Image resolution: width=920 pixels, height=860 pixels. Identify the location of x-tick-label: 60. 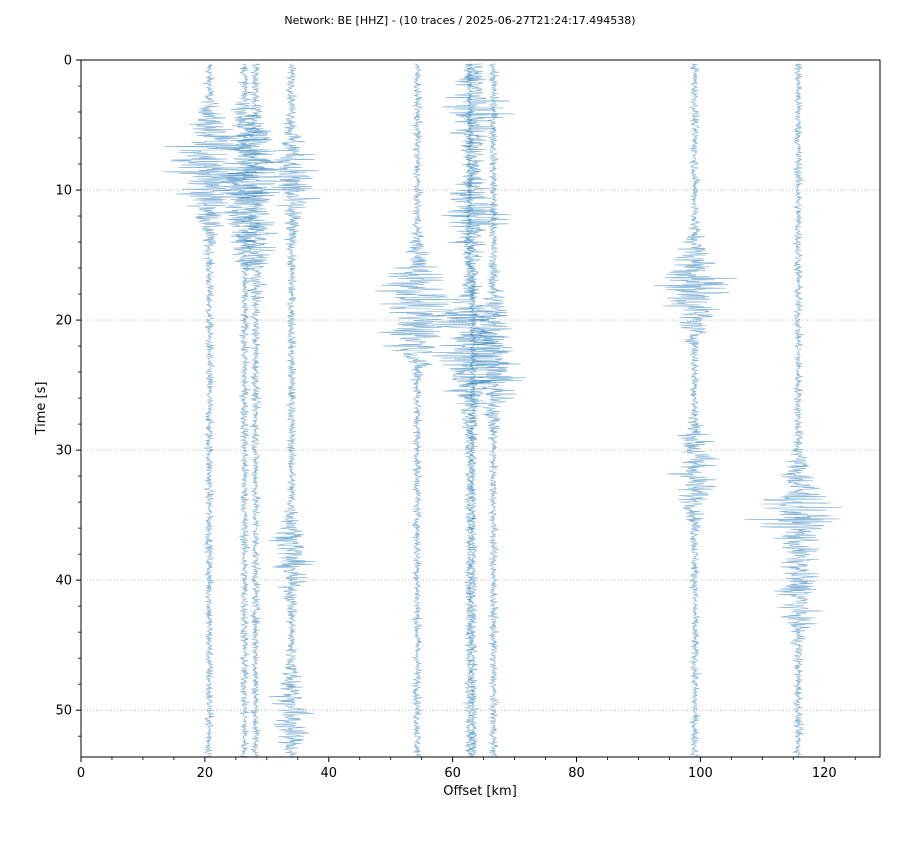
(452, 773).